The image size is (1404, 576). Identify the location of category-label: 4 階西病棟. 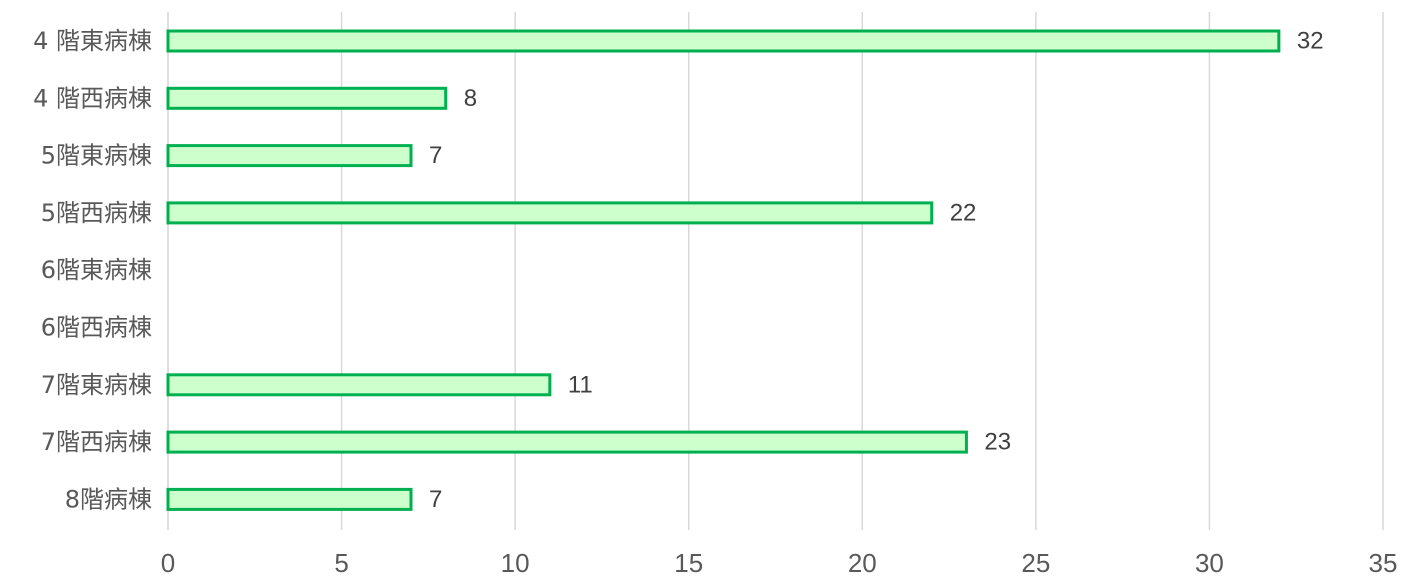
(92, 98).